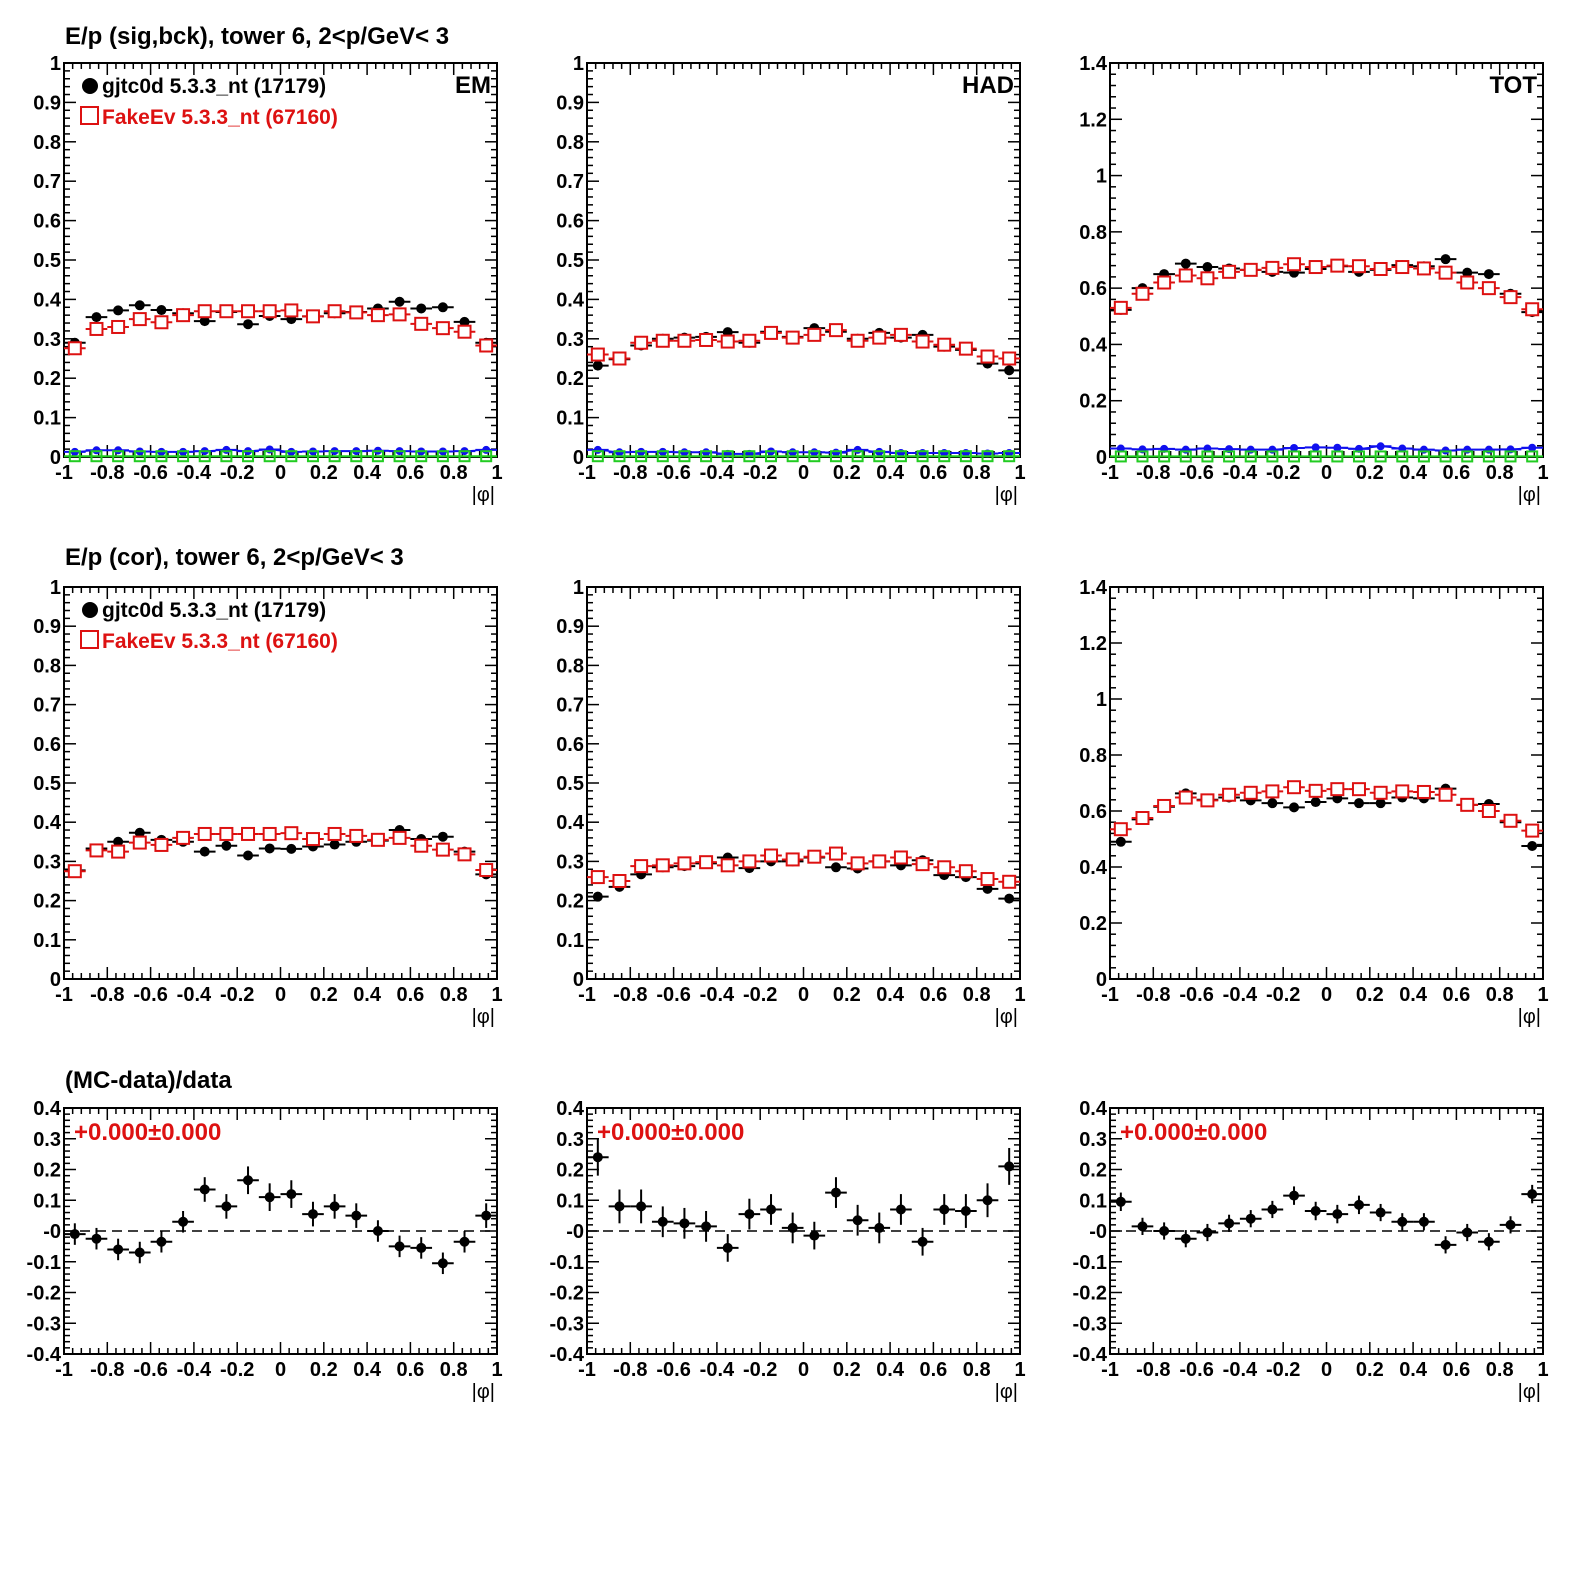  I want to click on fit-annotation: +0.000±0.000, so click(147, 1132).